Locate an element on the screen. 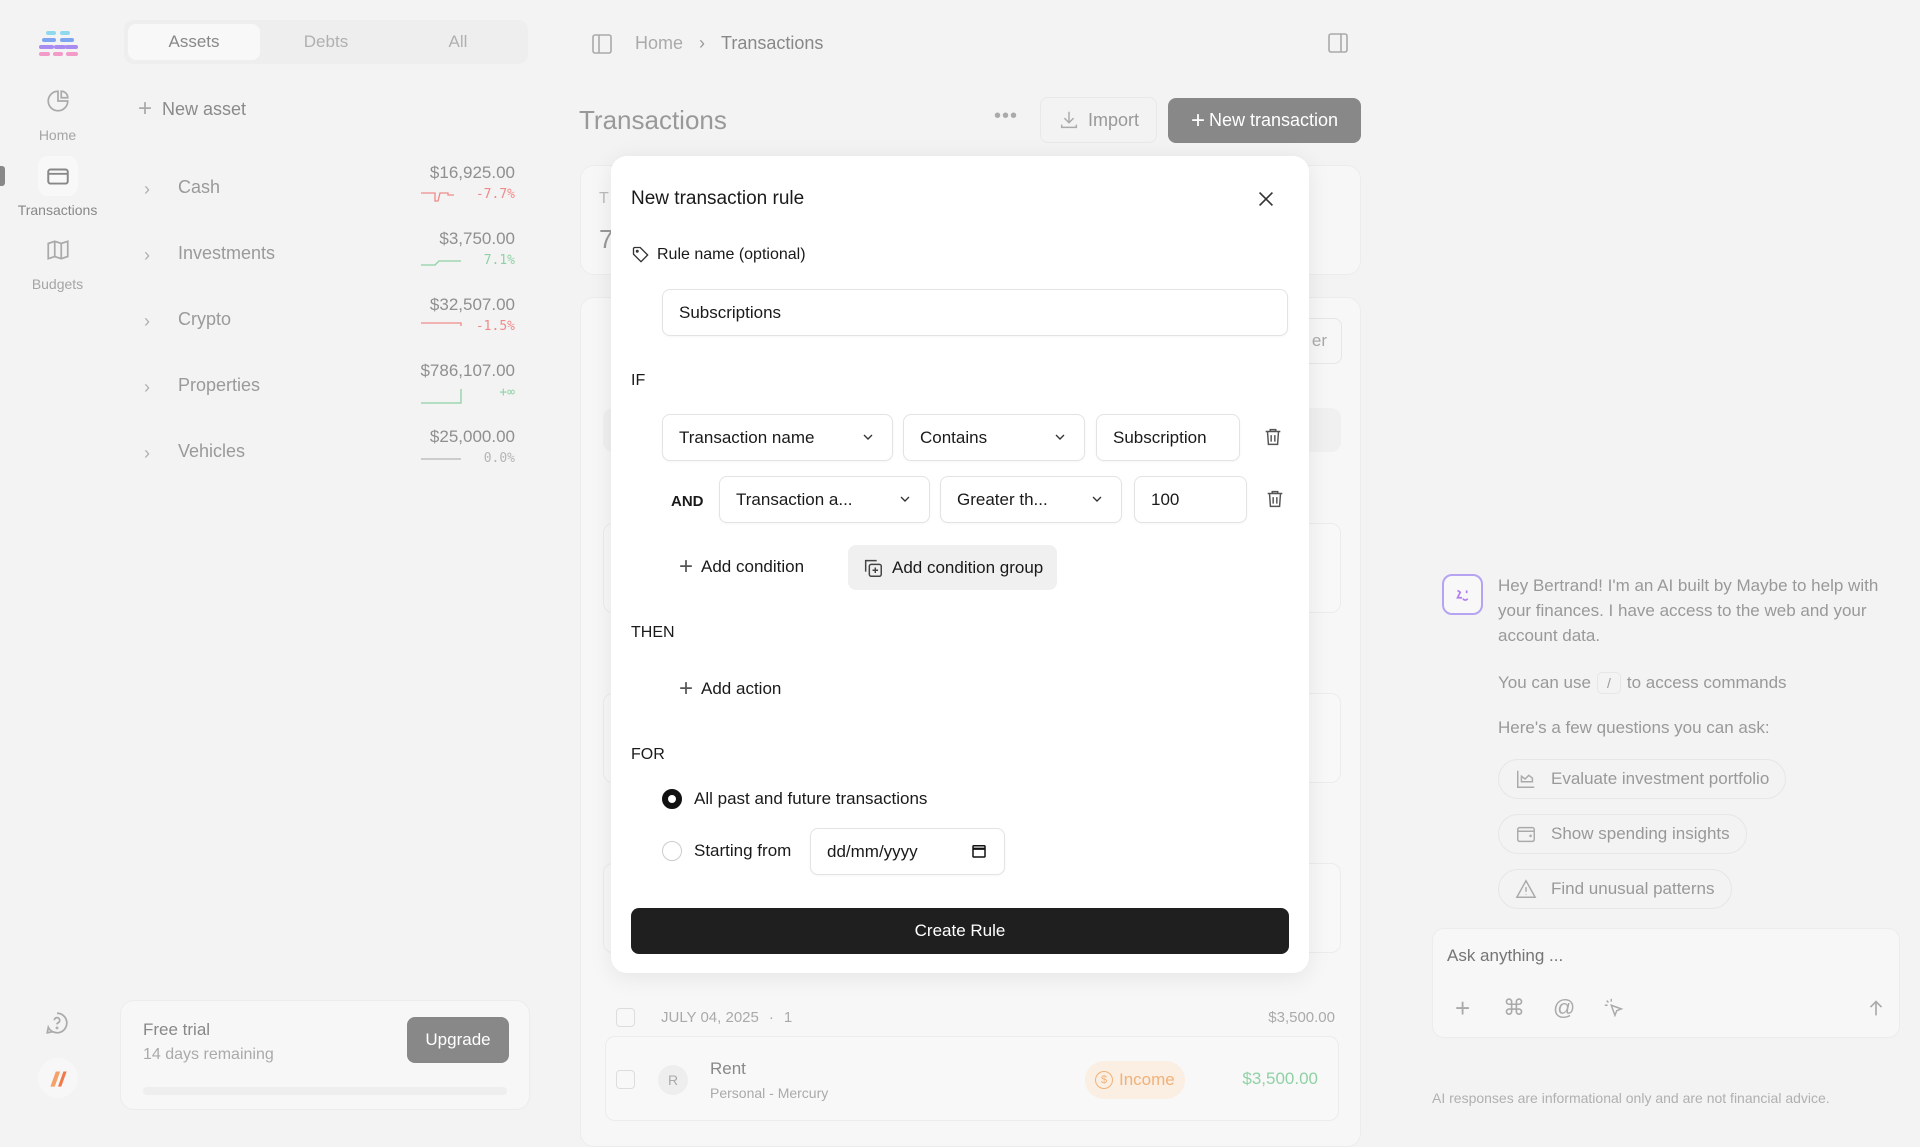 This screenshot has height=1147, width=1920. row-checkbox is located at coordinates (625, 1079).